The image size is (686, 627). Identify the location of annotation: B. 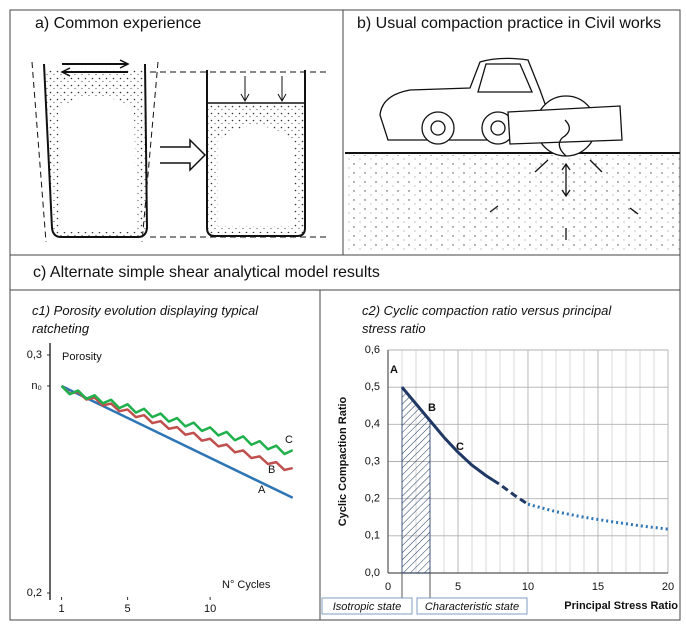
(432, 408).